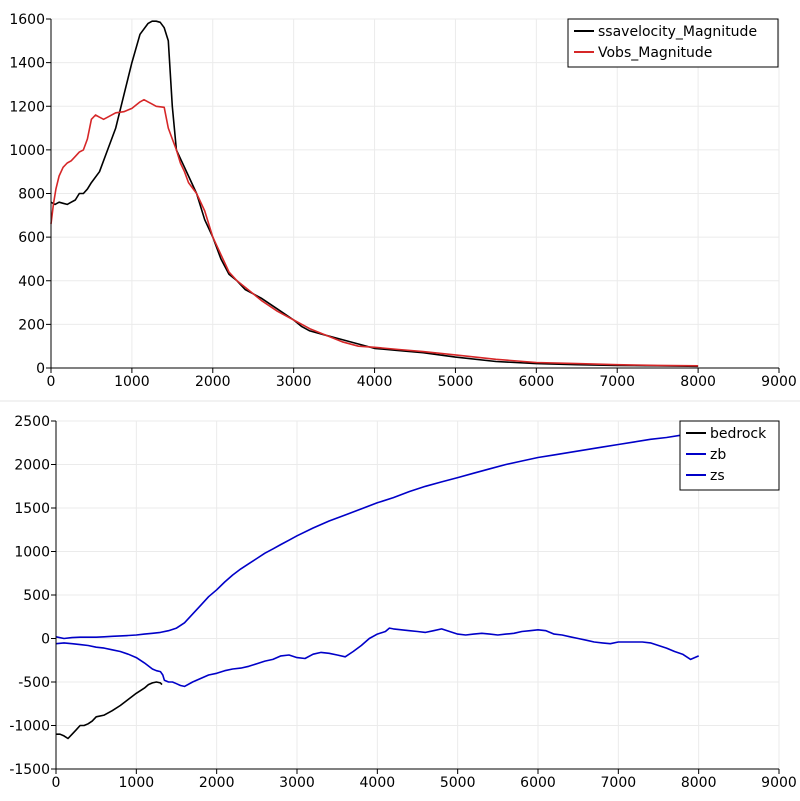 The width and height of the screenshot is (800, 801). What do you see at coordinates (29, 770) in the screenshot?
I see `y-tick-label: -1500` at bounding box center [29, 770].